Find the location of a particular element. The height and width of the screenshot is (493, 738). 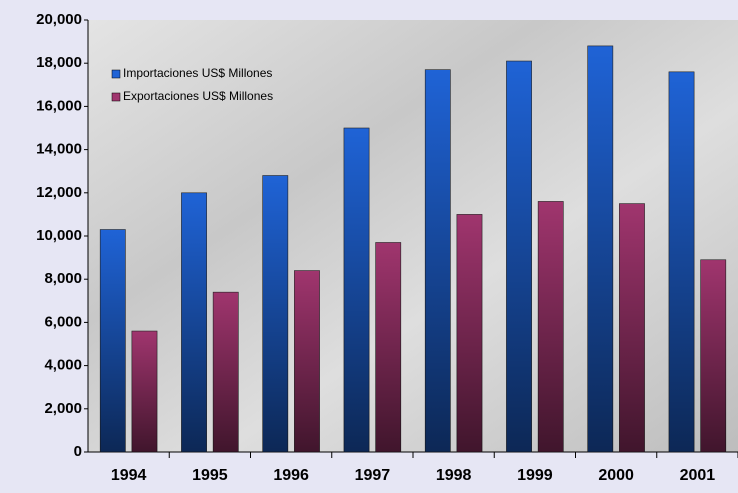

legend-label: Importaciones US$ Millones is located at coordinates (197, 73).